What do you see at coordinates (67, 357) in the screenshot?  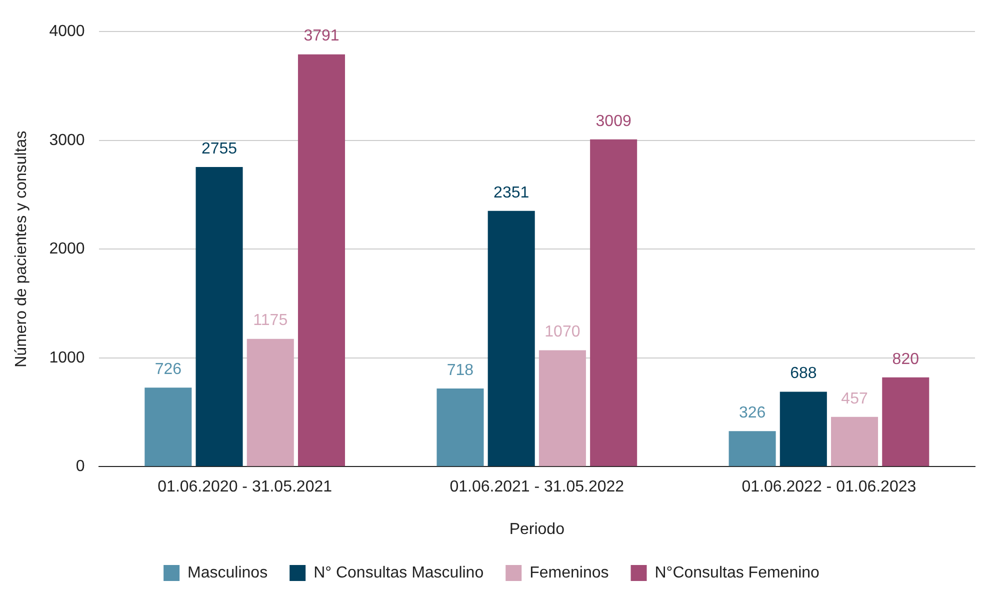 I see `y-tick-label: 1000` at bounding box center [67, 357].